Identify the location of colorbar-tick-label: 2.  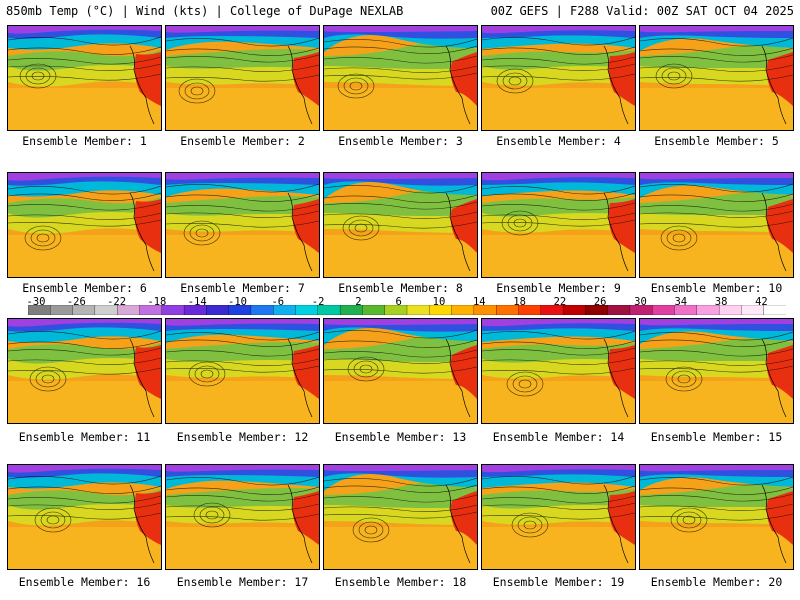
(358, 302).